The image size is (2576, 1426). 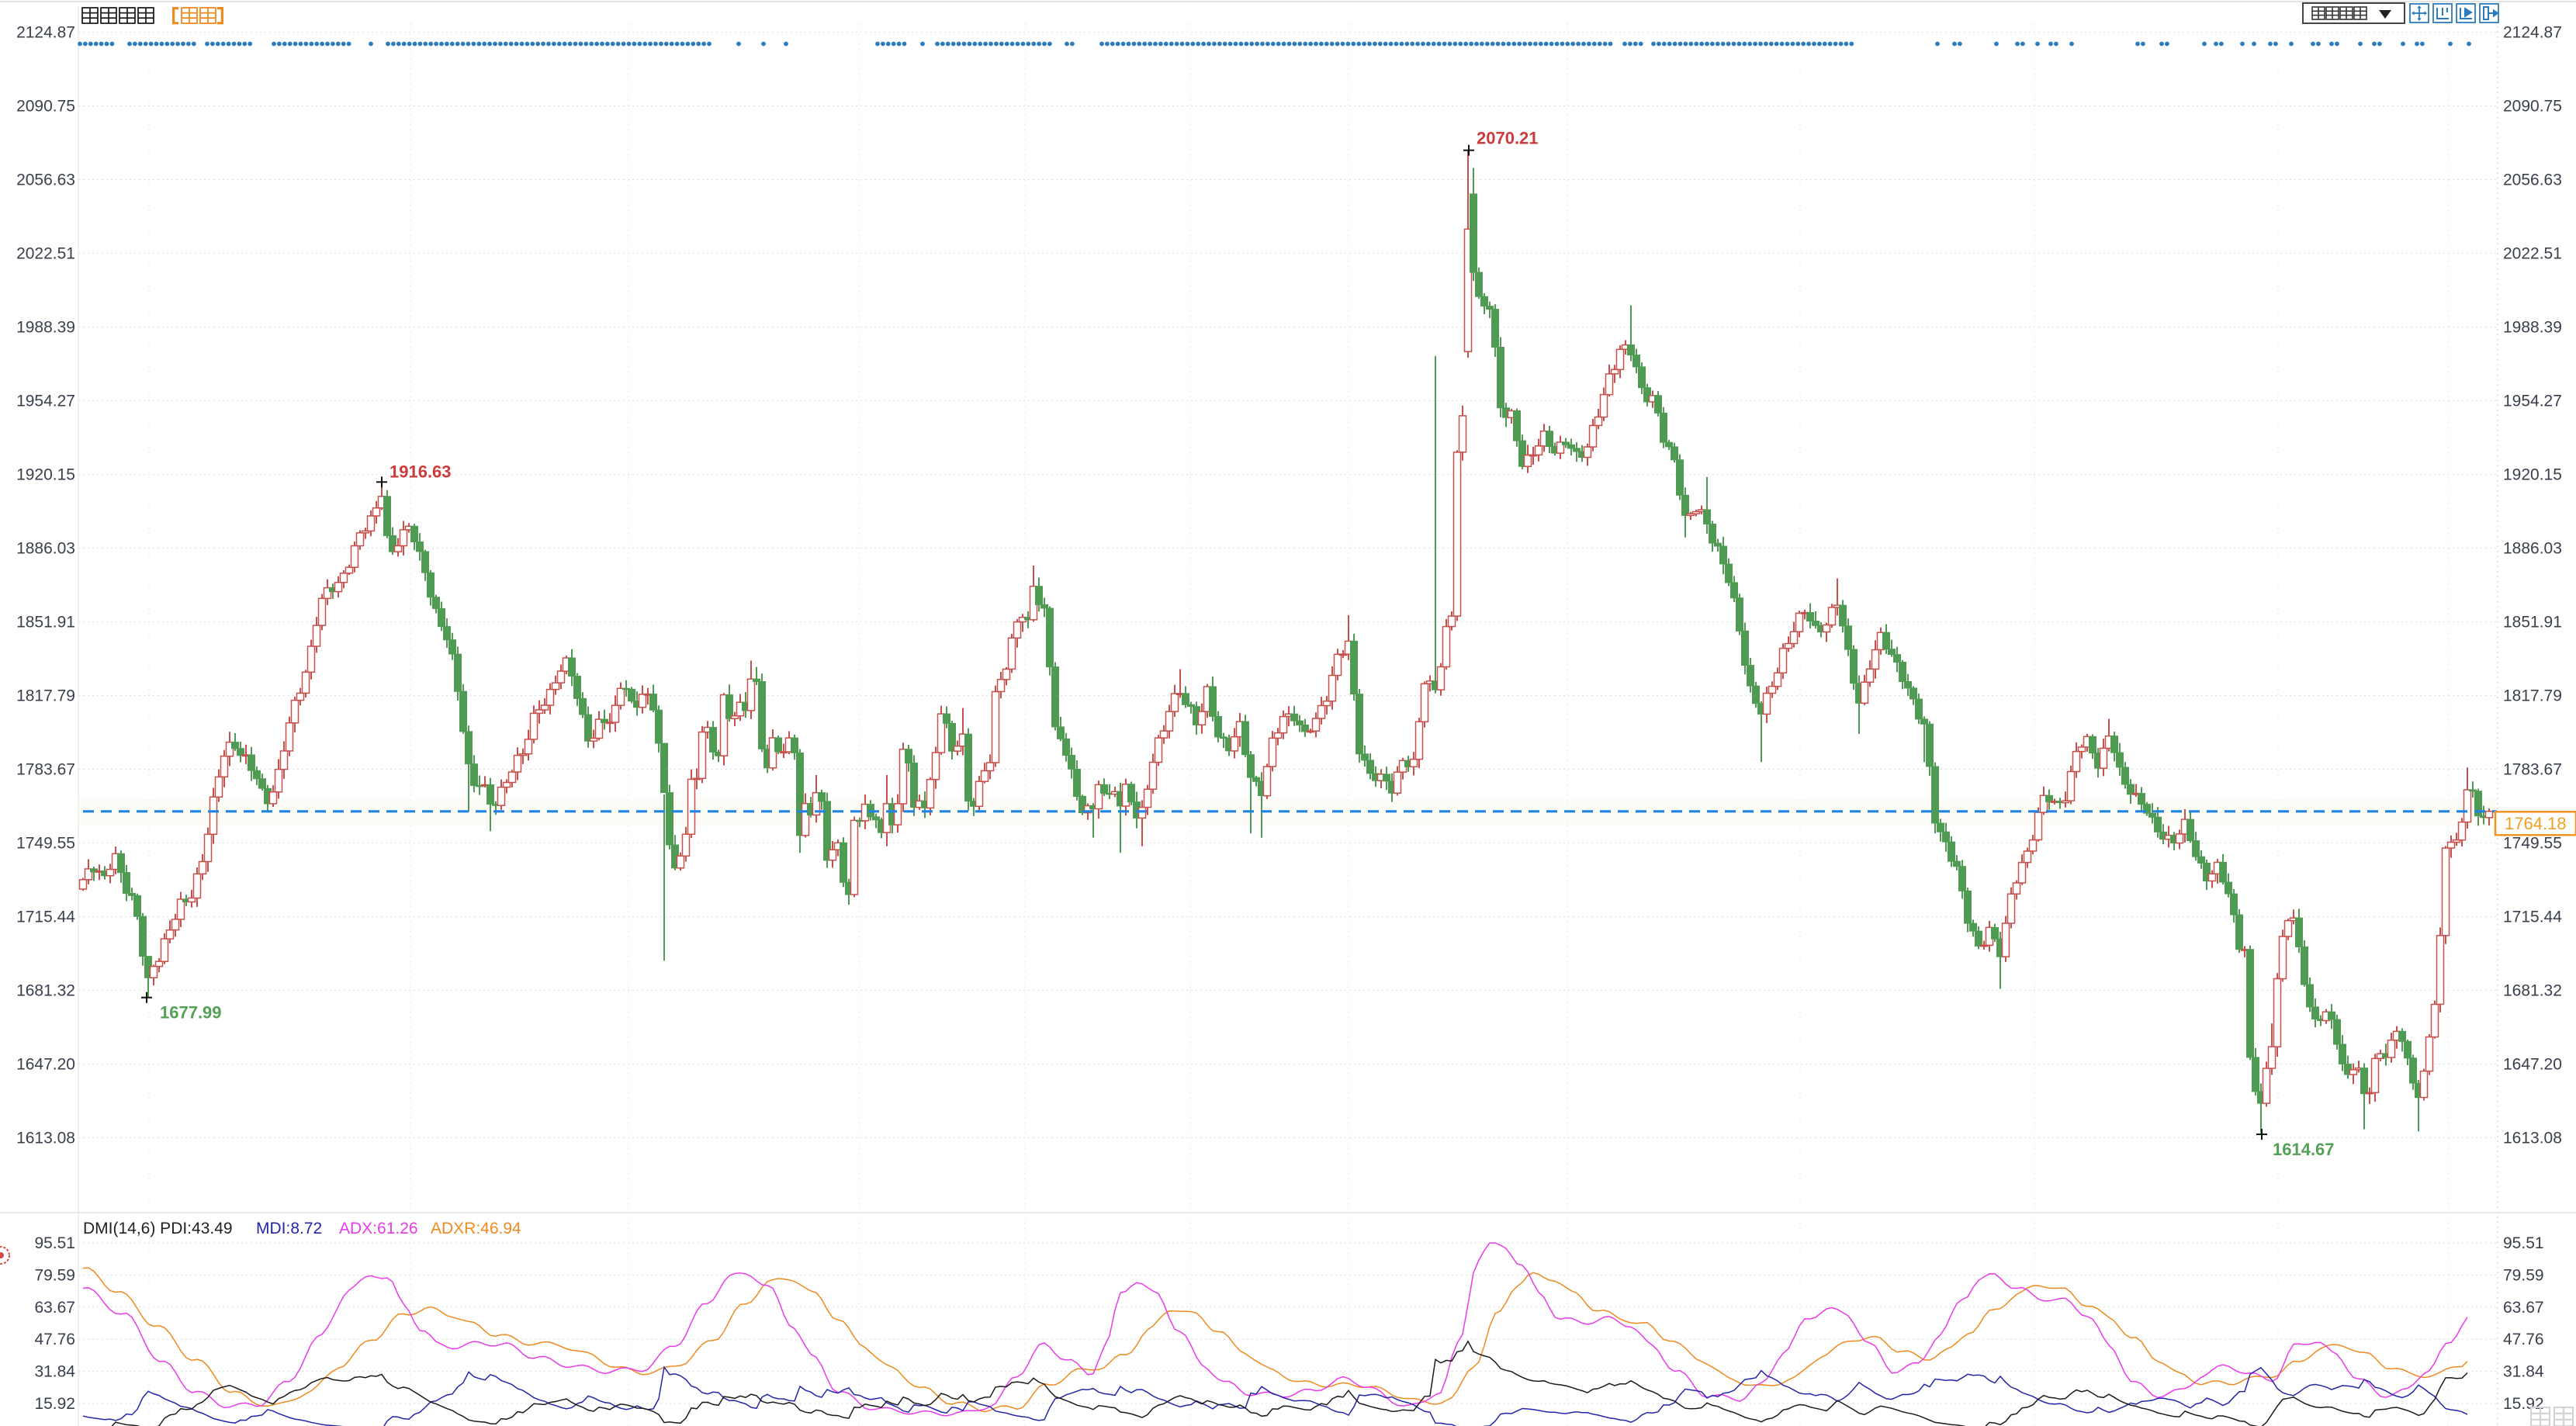 I want to click on svg-text: 1614.67, so click(x=2304, y=1149).